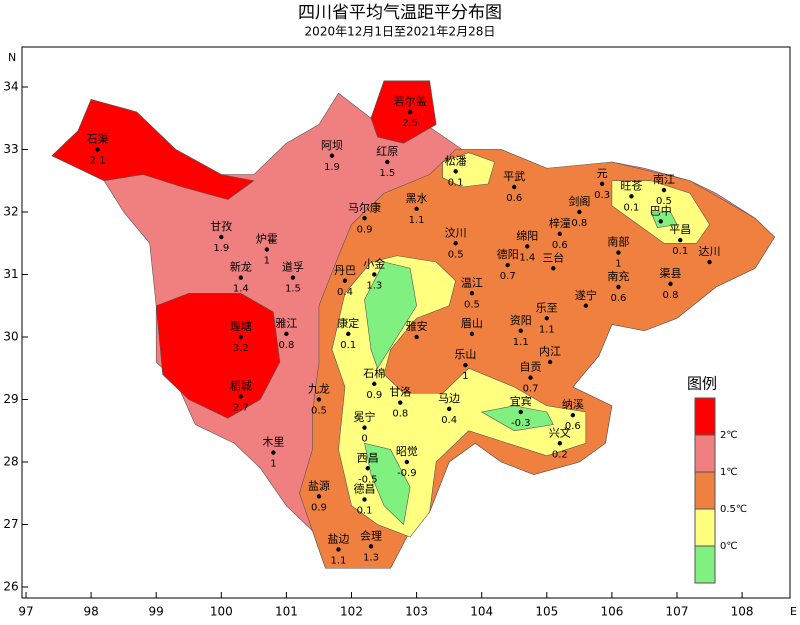 This screenshot has height=625, width=800. Describe the element at coordinates (729, 435) in the screenshot. I see `legend-label: 2℃` at that location.